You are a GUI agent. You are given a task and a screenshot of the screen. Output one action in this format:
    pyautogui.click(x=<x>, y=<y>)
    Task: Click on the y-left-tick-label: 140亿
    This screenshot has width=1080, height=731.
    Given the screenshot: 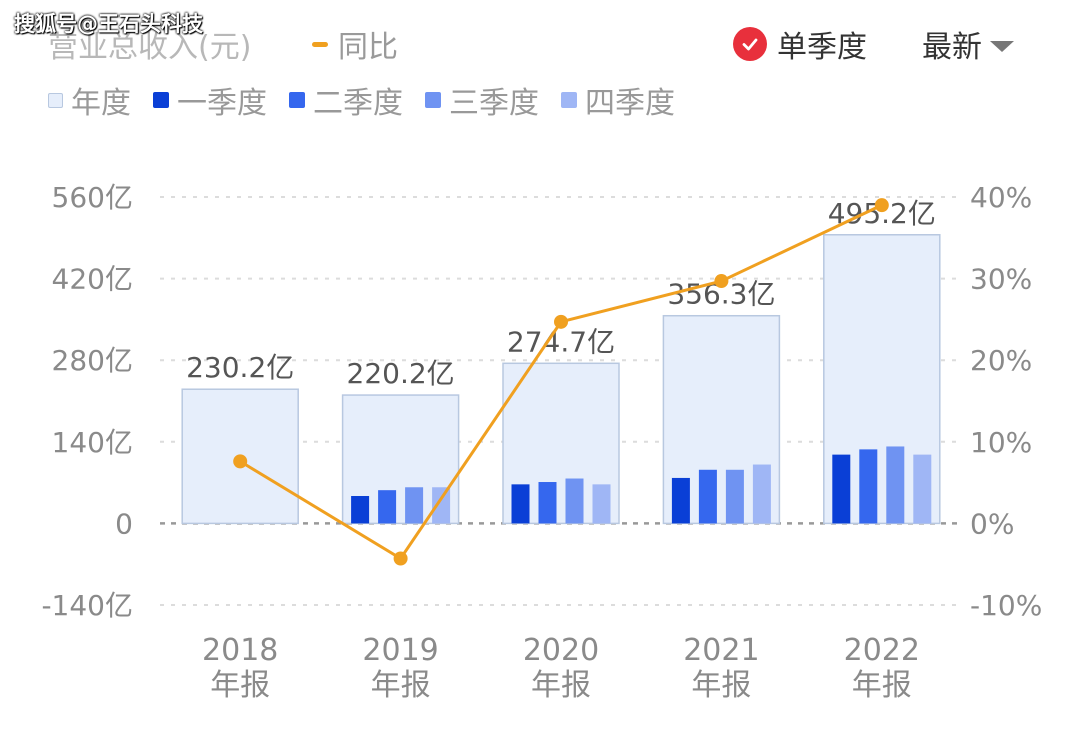 What is the action you would take?
    pyautogui.click(x=92, y=442)
    